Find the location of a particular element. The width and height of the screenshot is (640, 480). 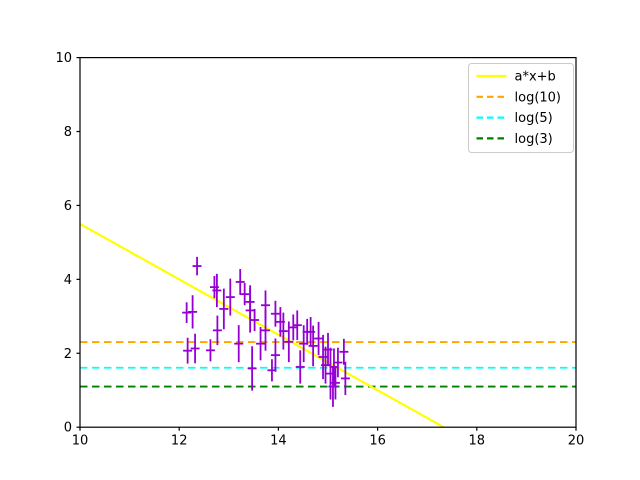

y-tick-label: 6 is located at coordinates (68, 206).